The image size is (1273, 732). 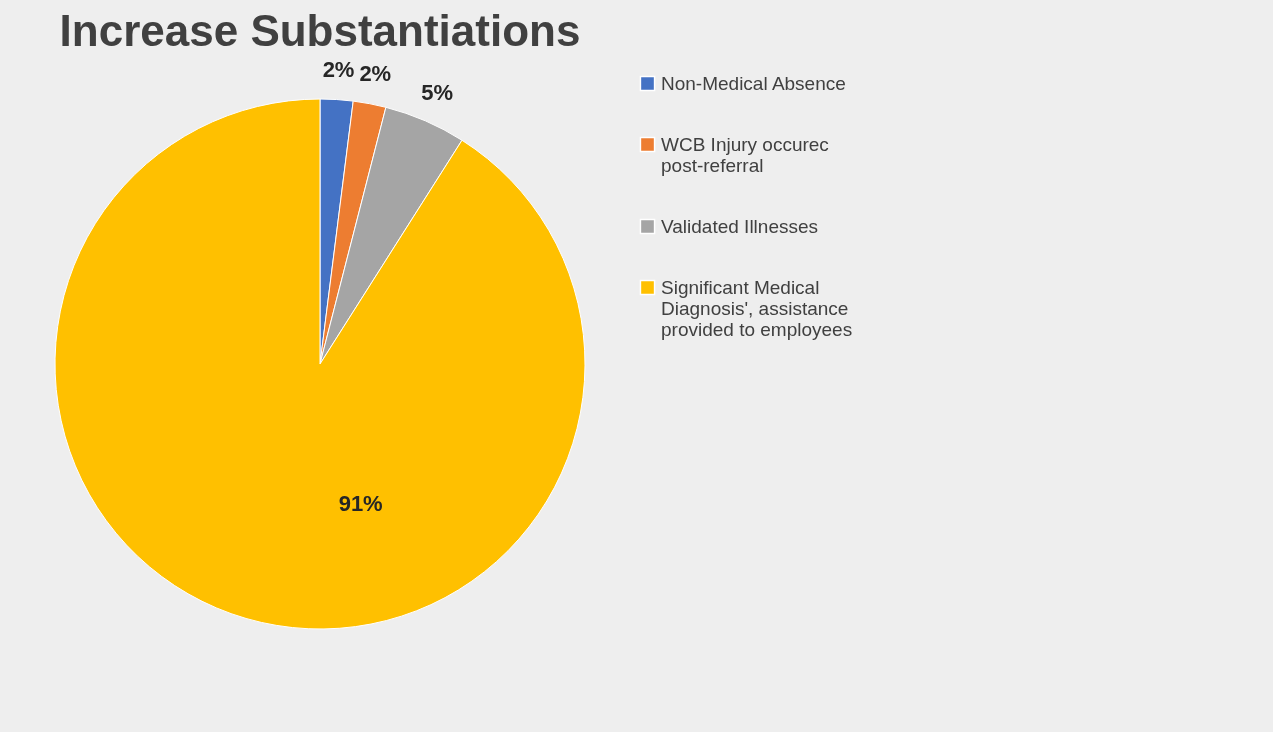 What do you see at coordinates (740, 226) in the screenshot?
I see `legend-label: Validated Illnesses` at bounding box center [740, 226].